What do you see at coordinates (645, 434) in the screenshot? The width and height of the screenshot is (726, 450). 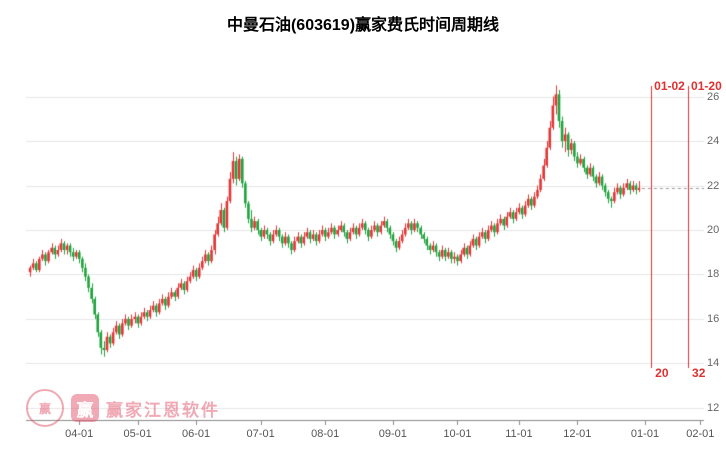 I see `x-axis-label: 01-01` at bounding box center [645, 434].